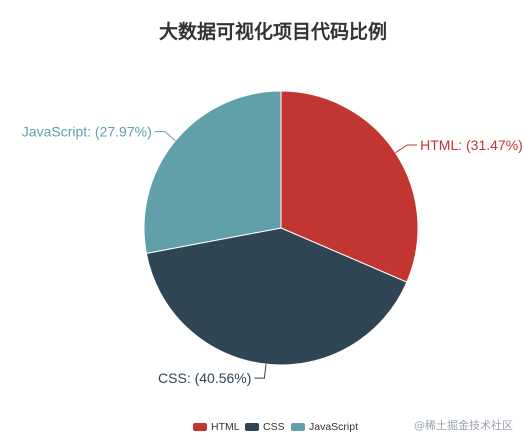 The width and height of the screenshot is (523, 440). I want to click on label-line-css, so click(260, 371).